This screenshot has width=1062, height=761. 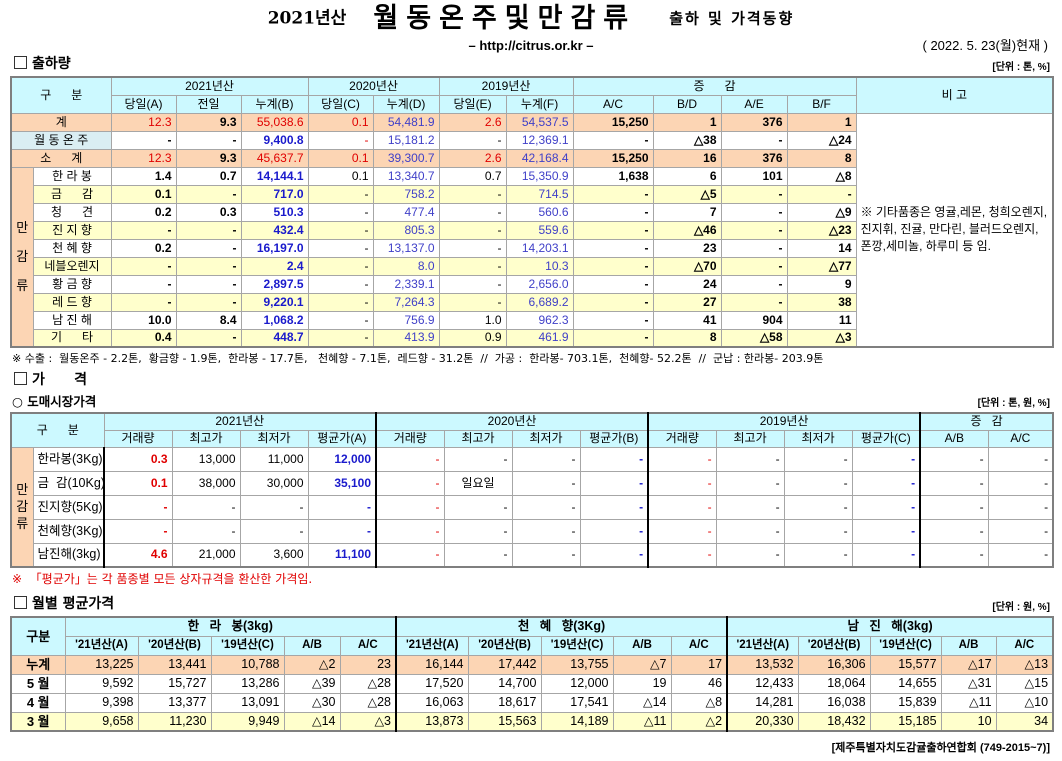 What do you see at coordinates (472, 158) in the screenshot?
I see `cell-value: 2.6` at bounding box center [472, 158].